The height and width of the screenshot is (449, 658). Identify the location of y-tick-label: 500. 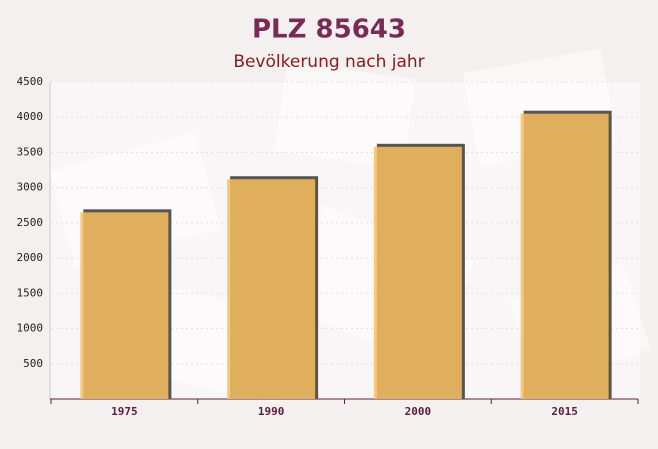
(33, 363).